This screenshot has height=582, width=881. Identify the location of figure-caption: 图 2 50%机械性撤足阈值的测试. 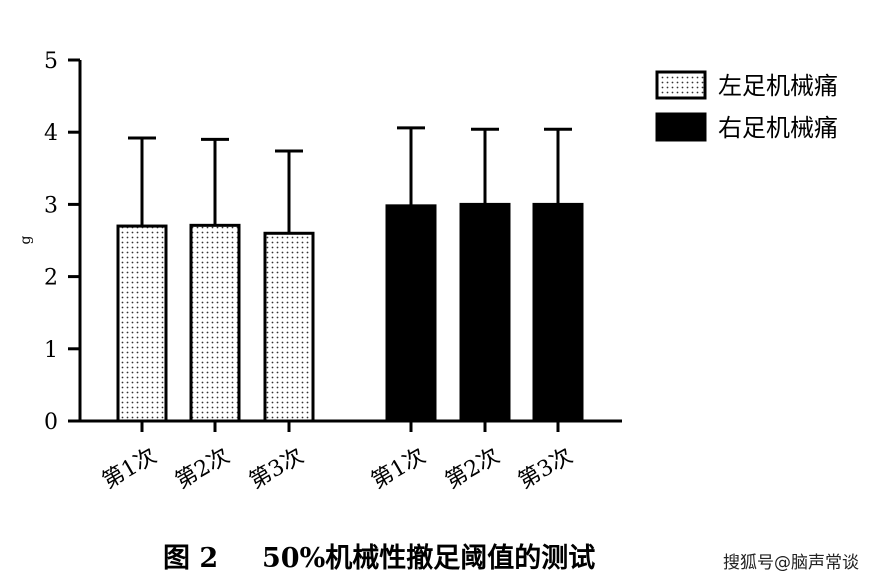
(379, 558).